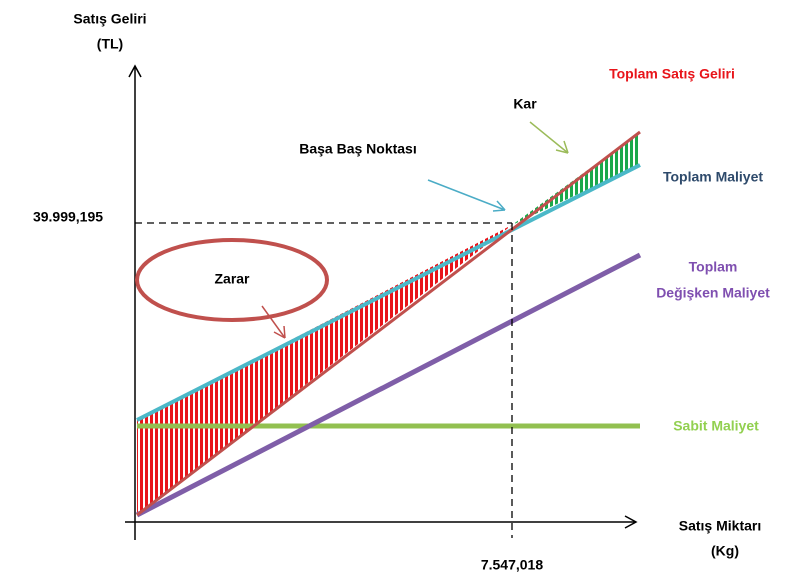  What do you see at coordinates (279, 332) in the screenshot?
I see `loss-arrow-head` at bounding box center [279, 332].